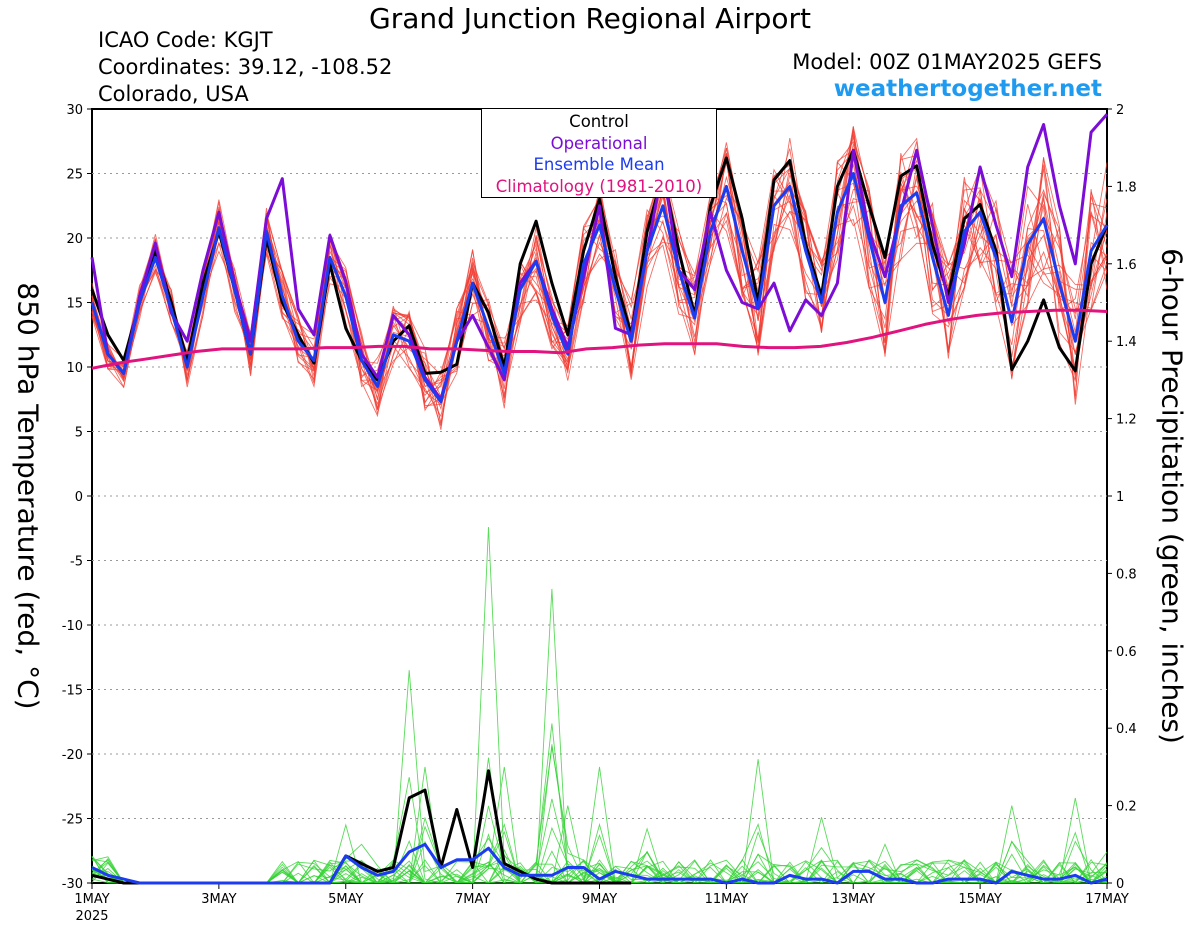 The height and width of the screenshot is (927, 1200). Describe the element at coordinates (173, 94) in the screenshot. I see `region: Colorado, USA` at that location.